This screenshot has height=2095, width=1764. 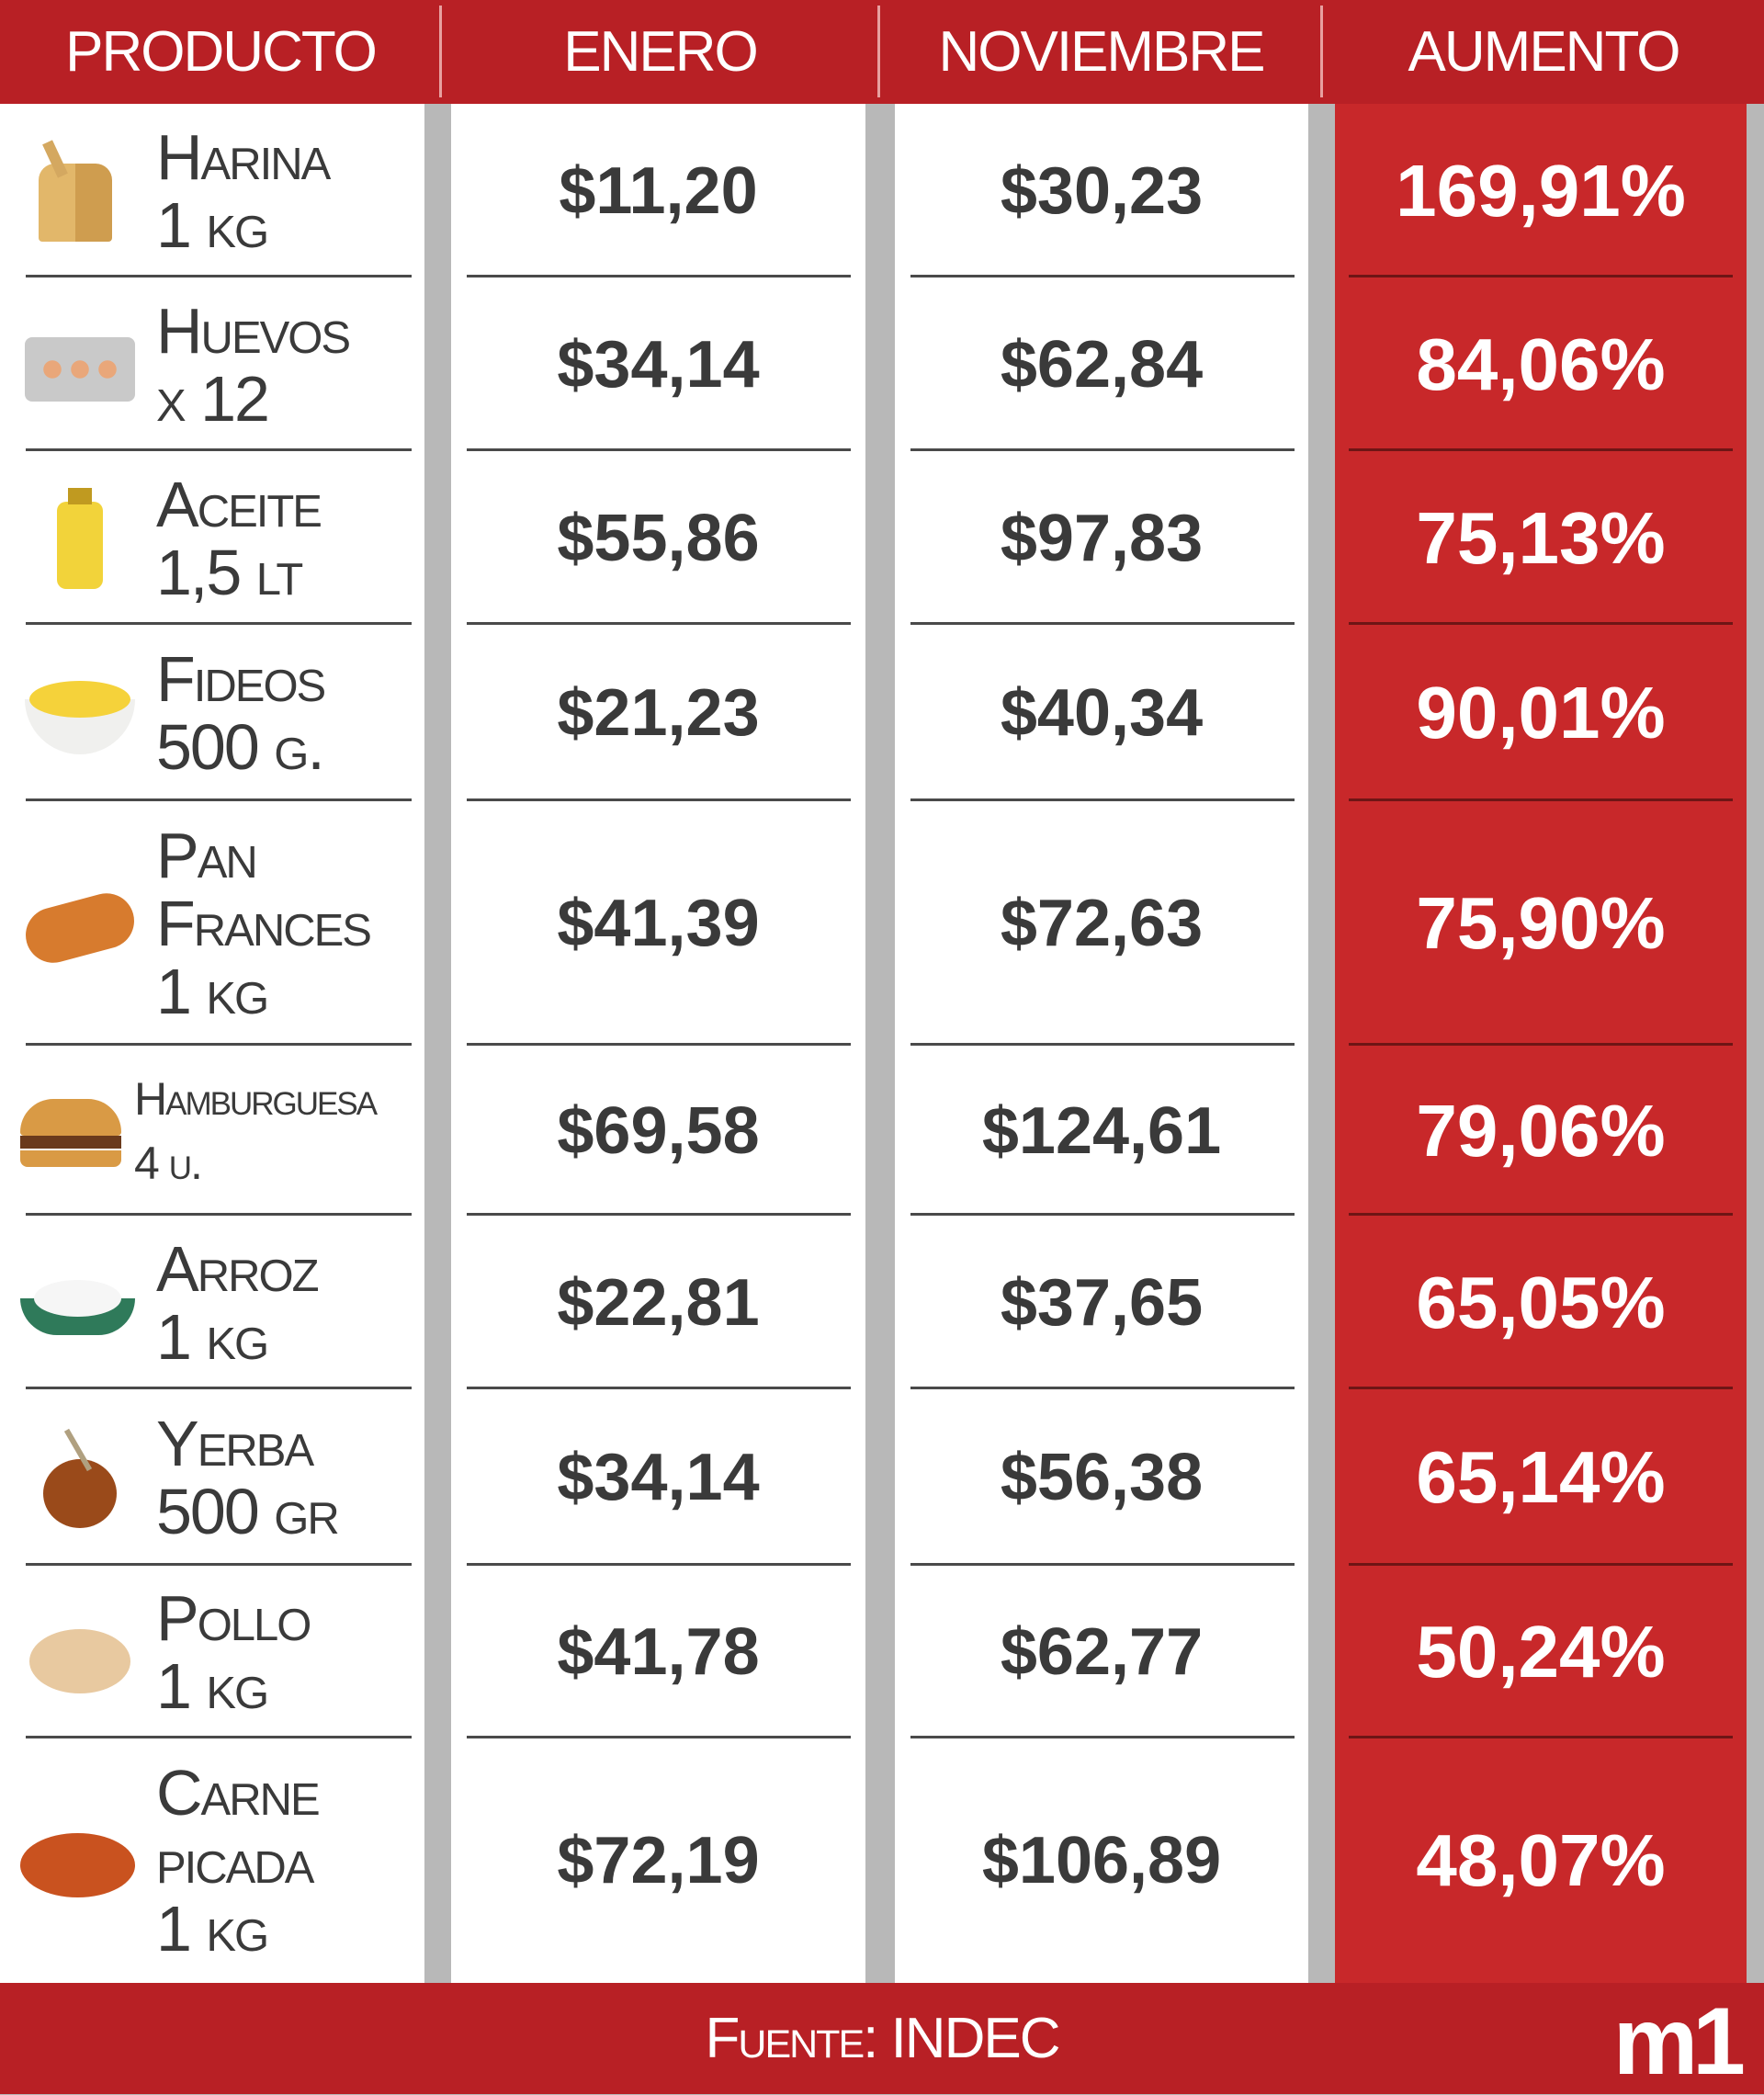 What do you see at coordinates (1102, 923) in the screenshot?
I see `price-noviembre: $72,63` at bounding box center [1102, 923].